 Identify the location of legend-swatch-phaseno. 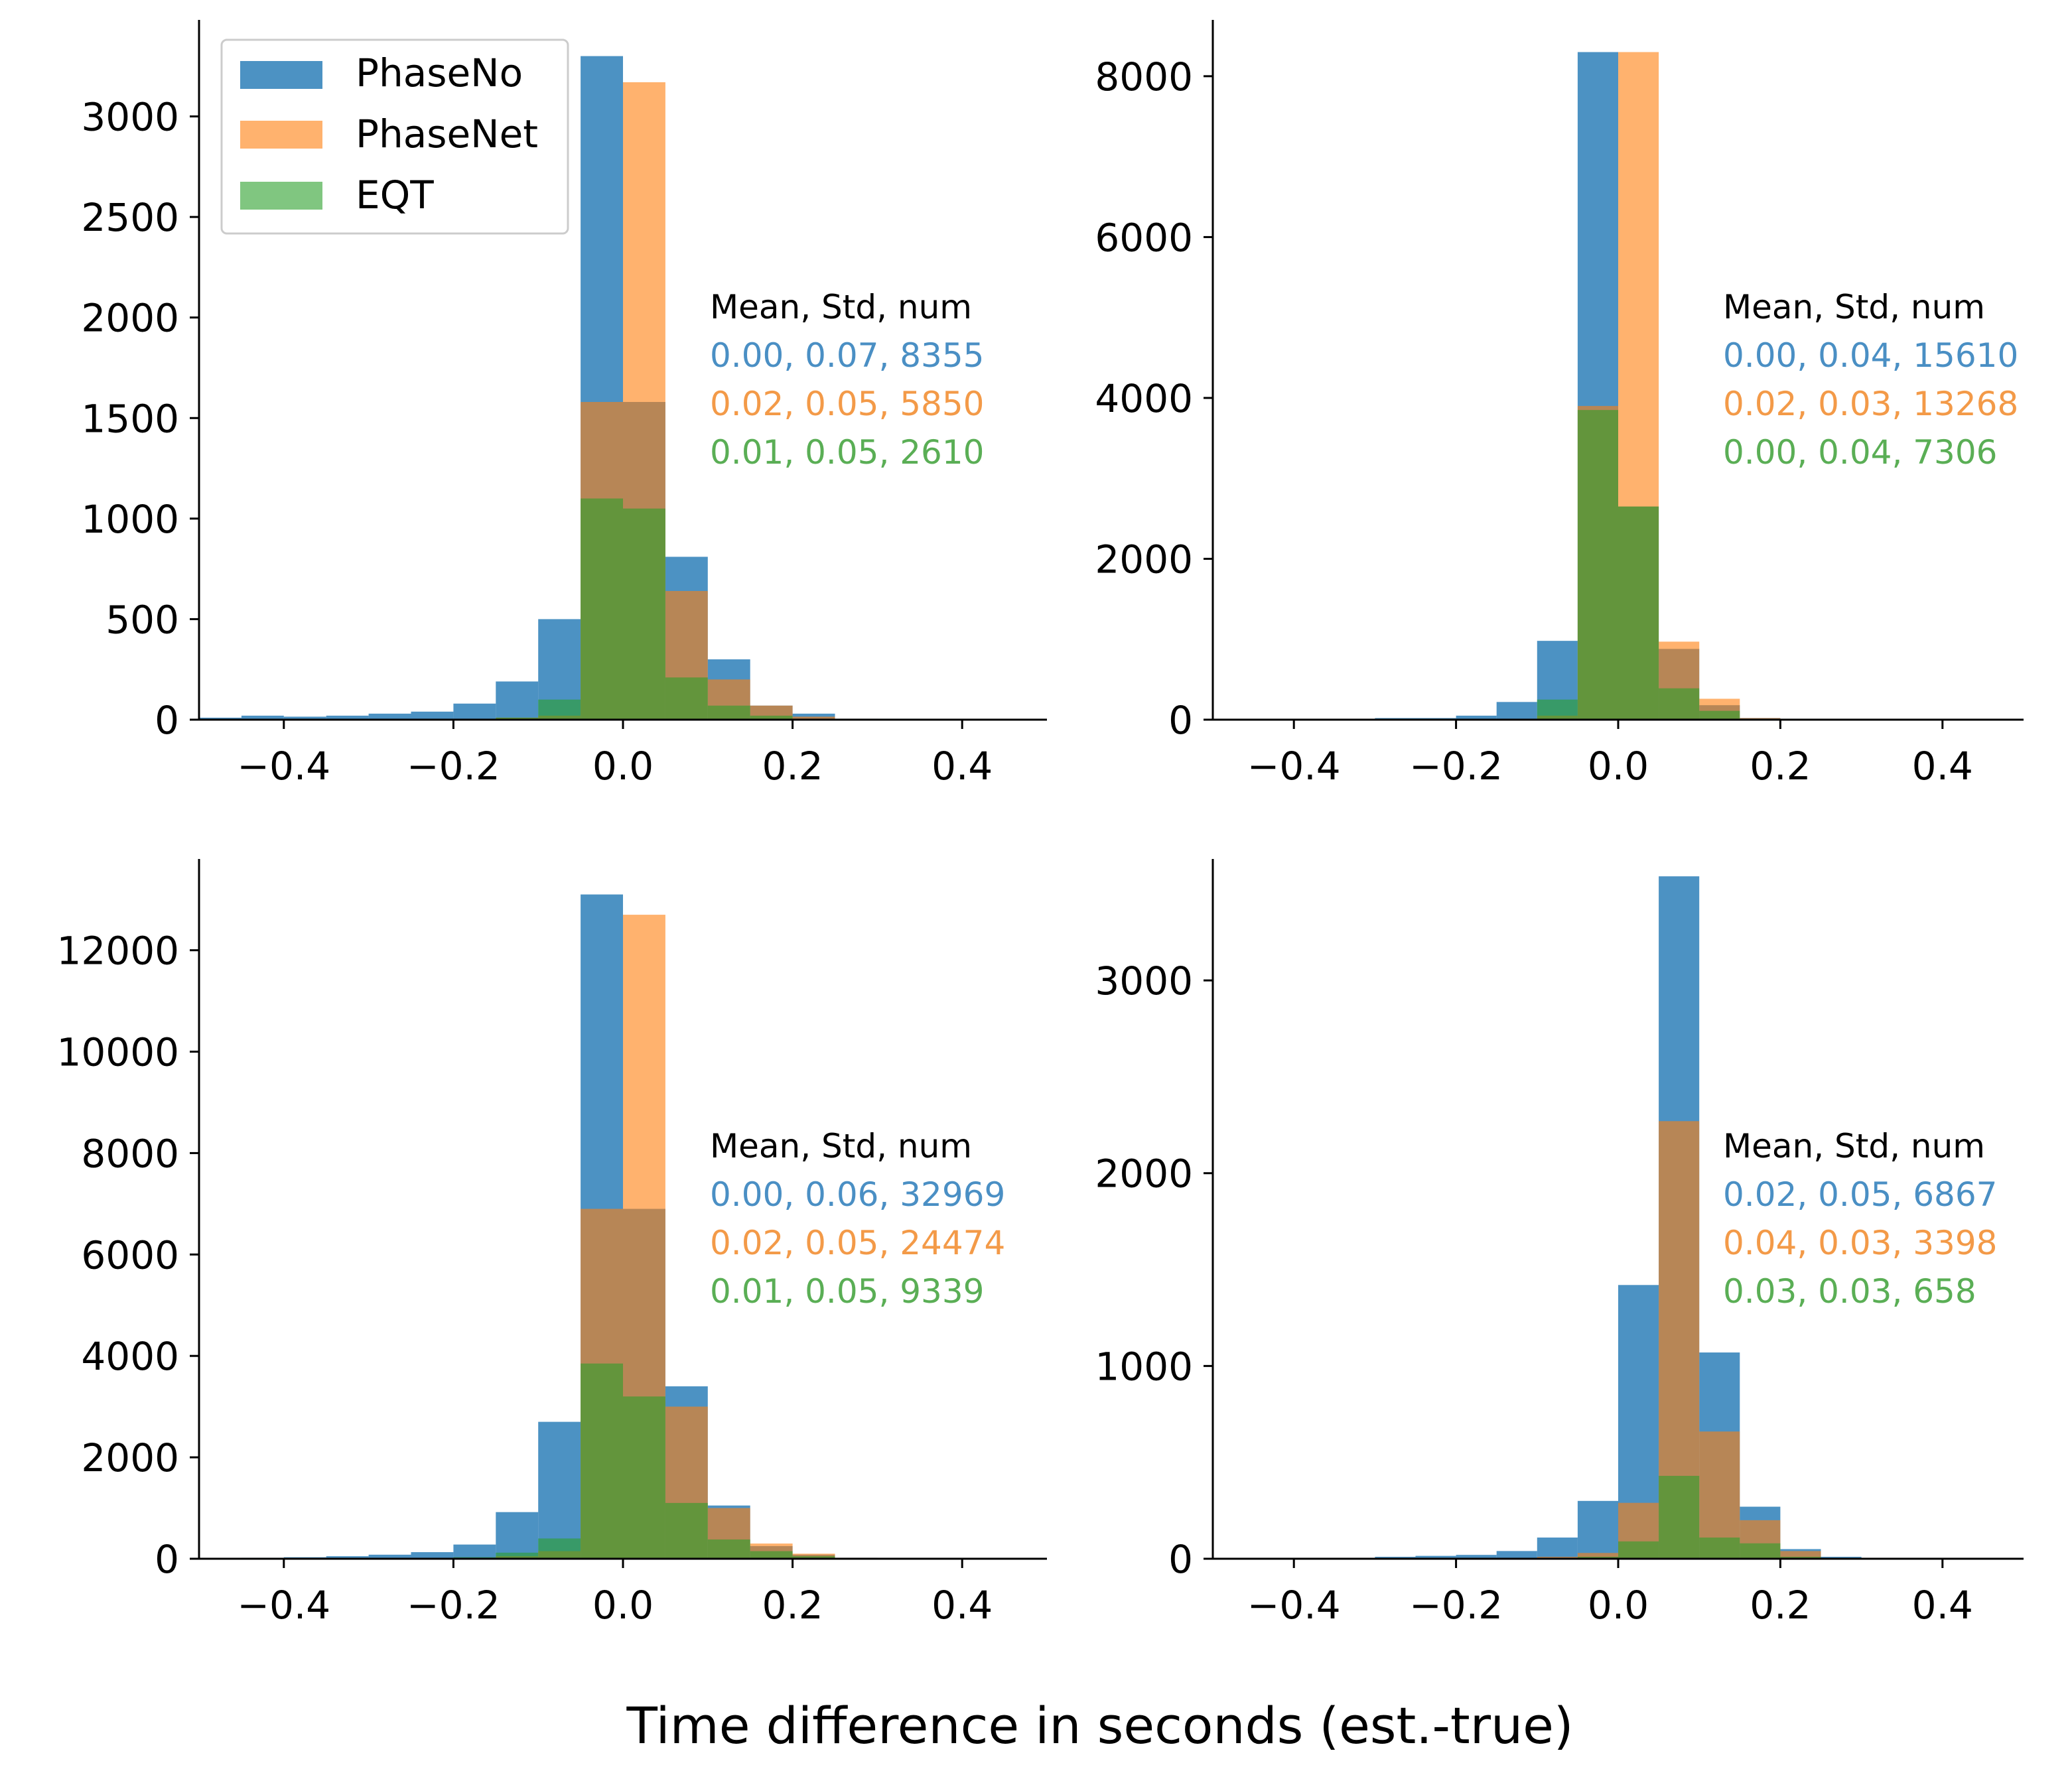
(281, 75).